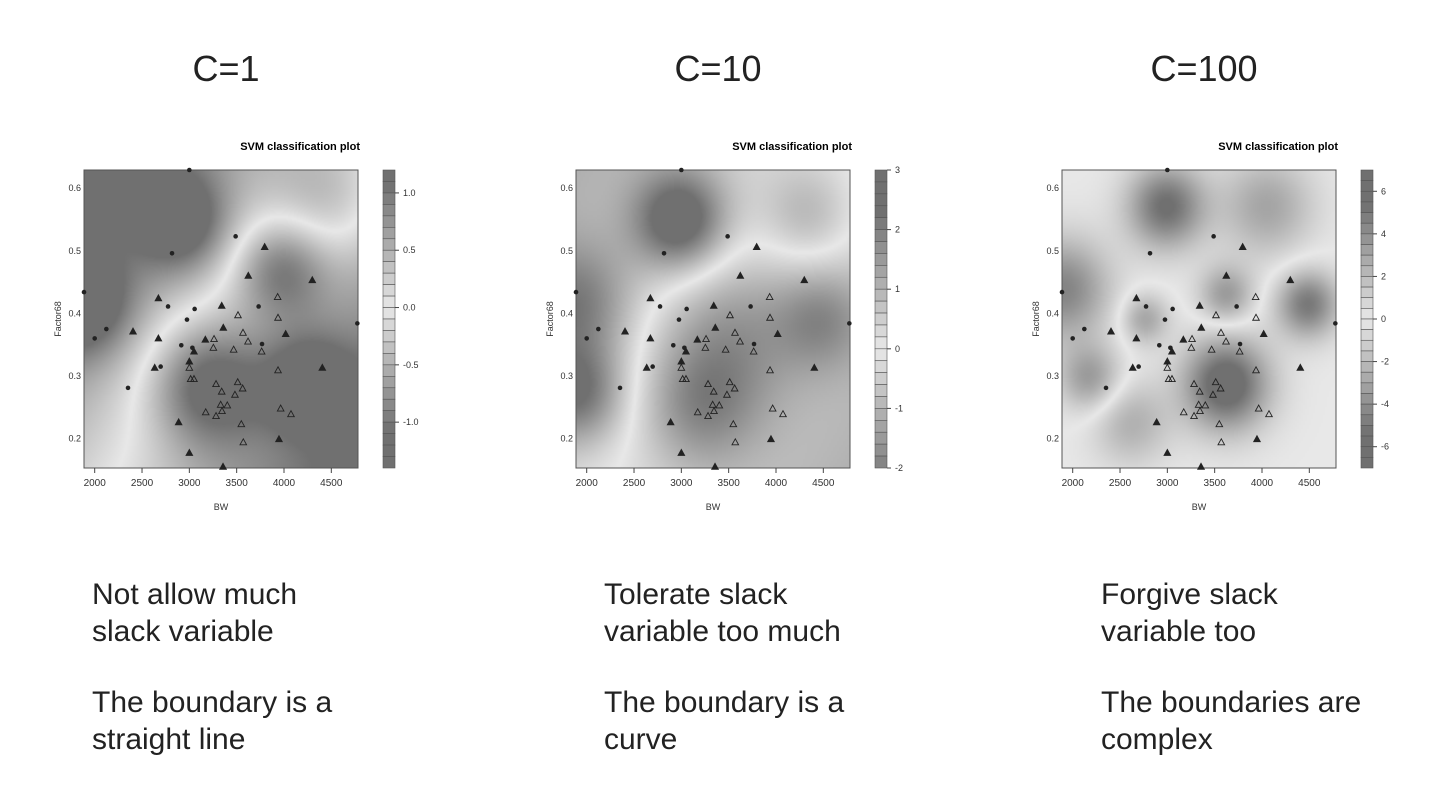  What do you see at coordinates (566, 376) in the screenshot?
I see `y-tick-label: 0.3` at bounding box center [566, 376].